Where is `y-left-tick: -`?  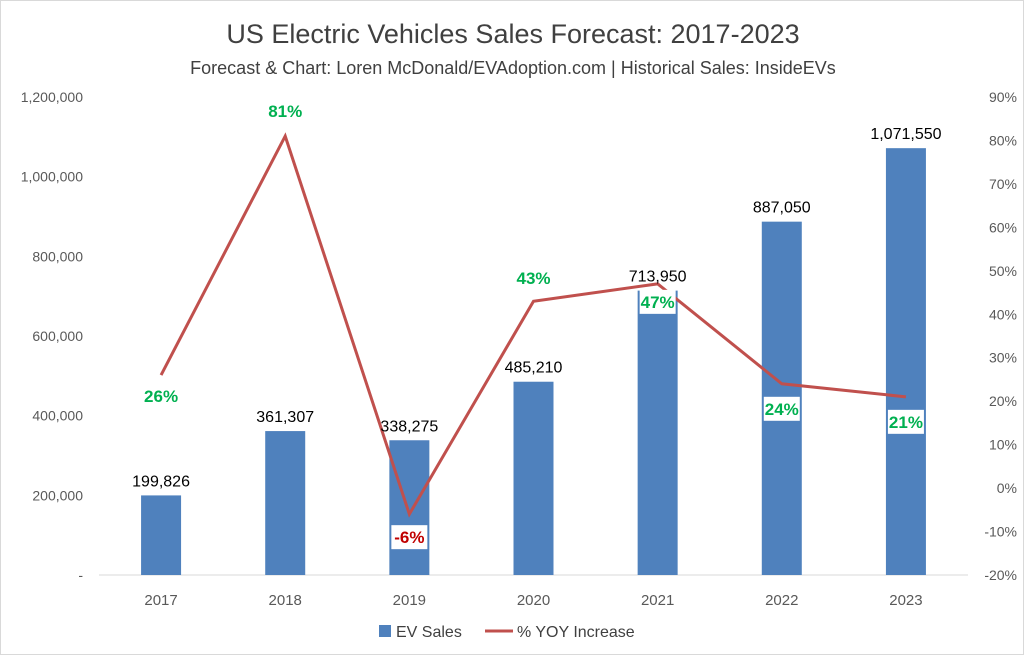 y-left-tick: - is located at coordinates (80, 575).